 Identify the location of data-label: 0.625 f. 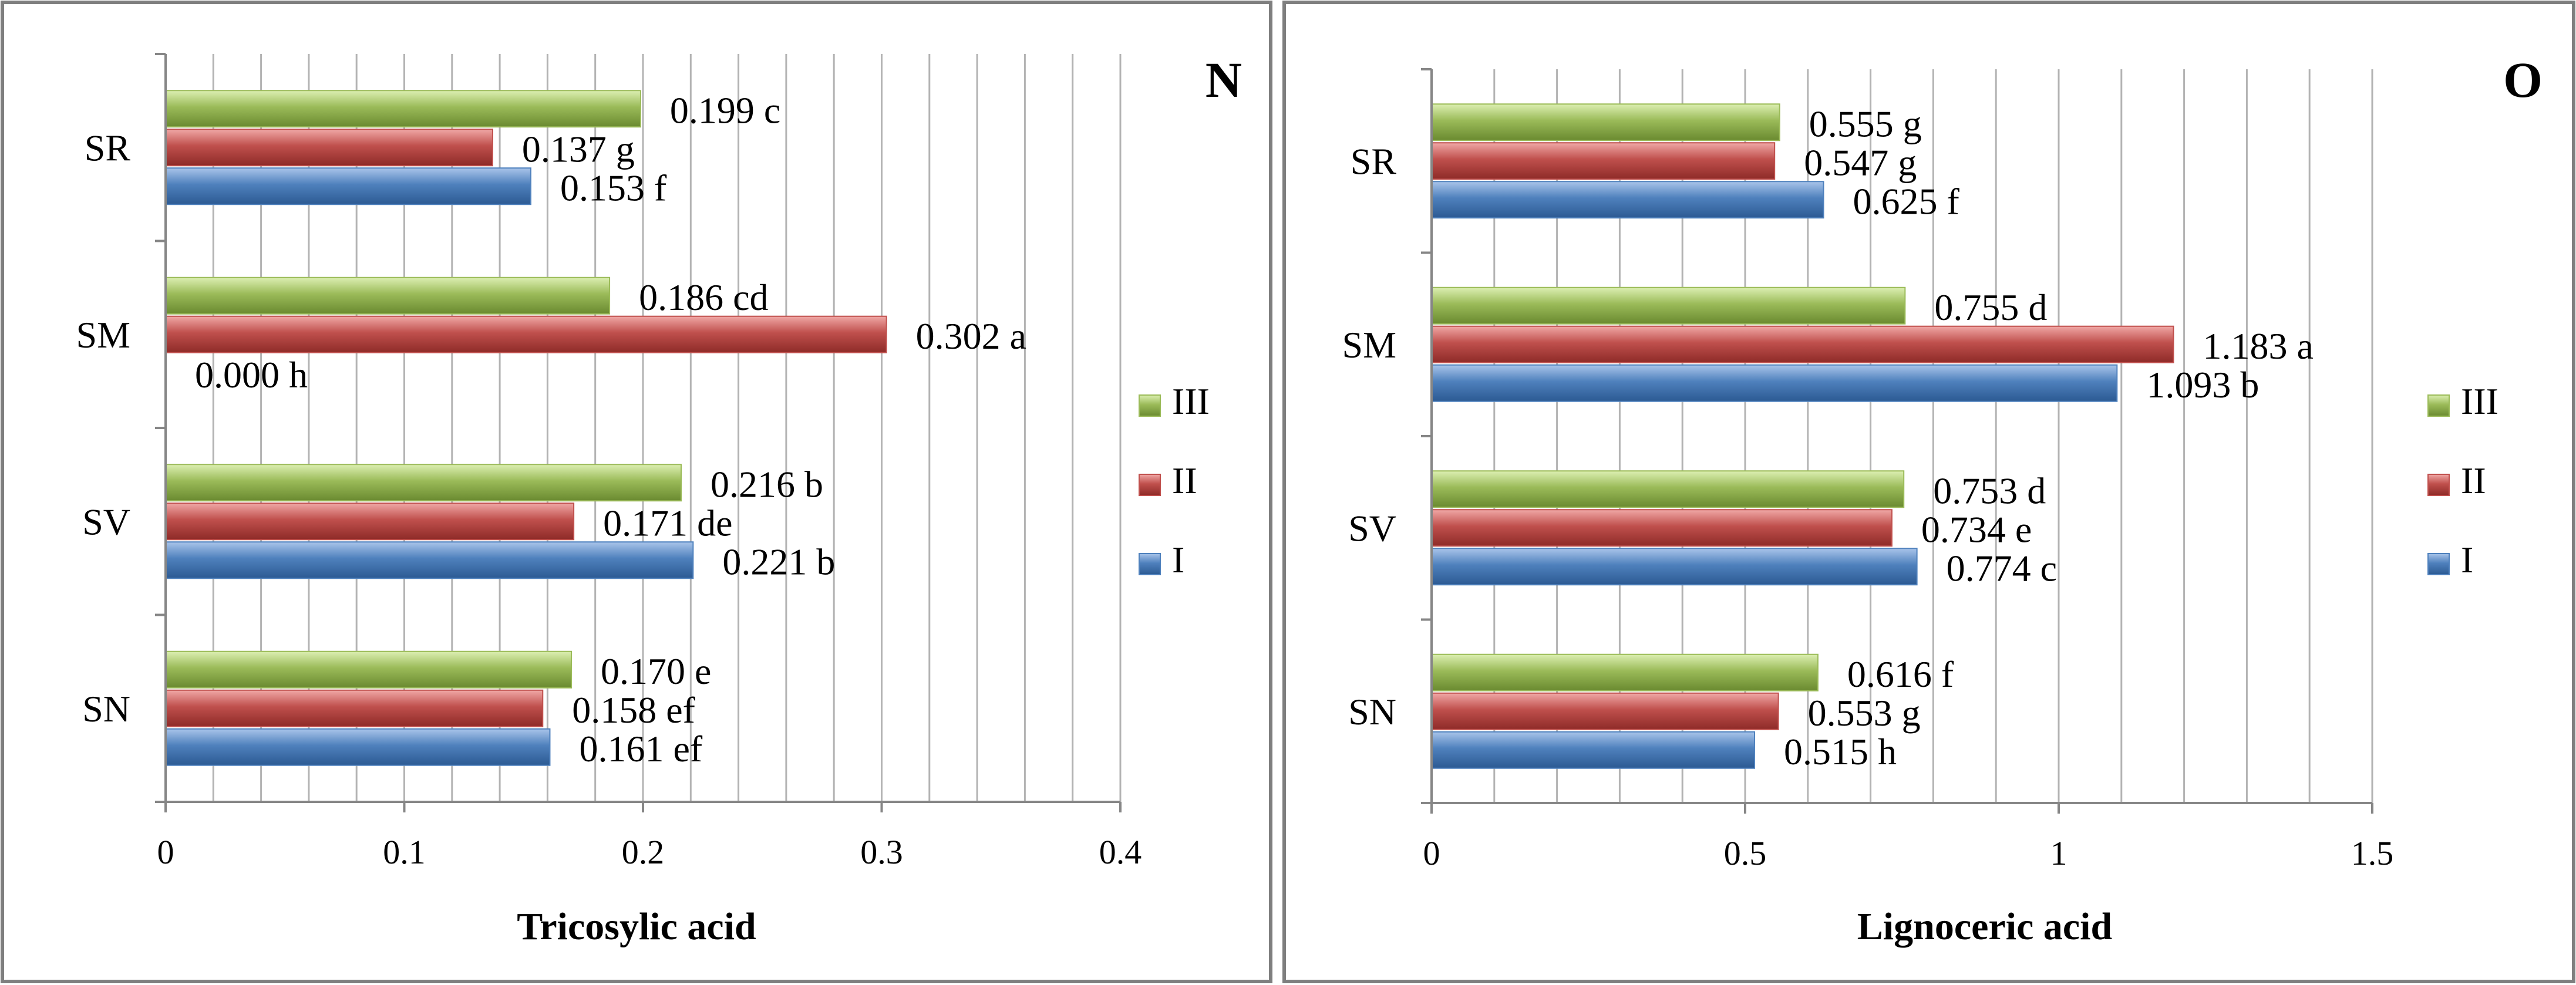
(1907, 201).